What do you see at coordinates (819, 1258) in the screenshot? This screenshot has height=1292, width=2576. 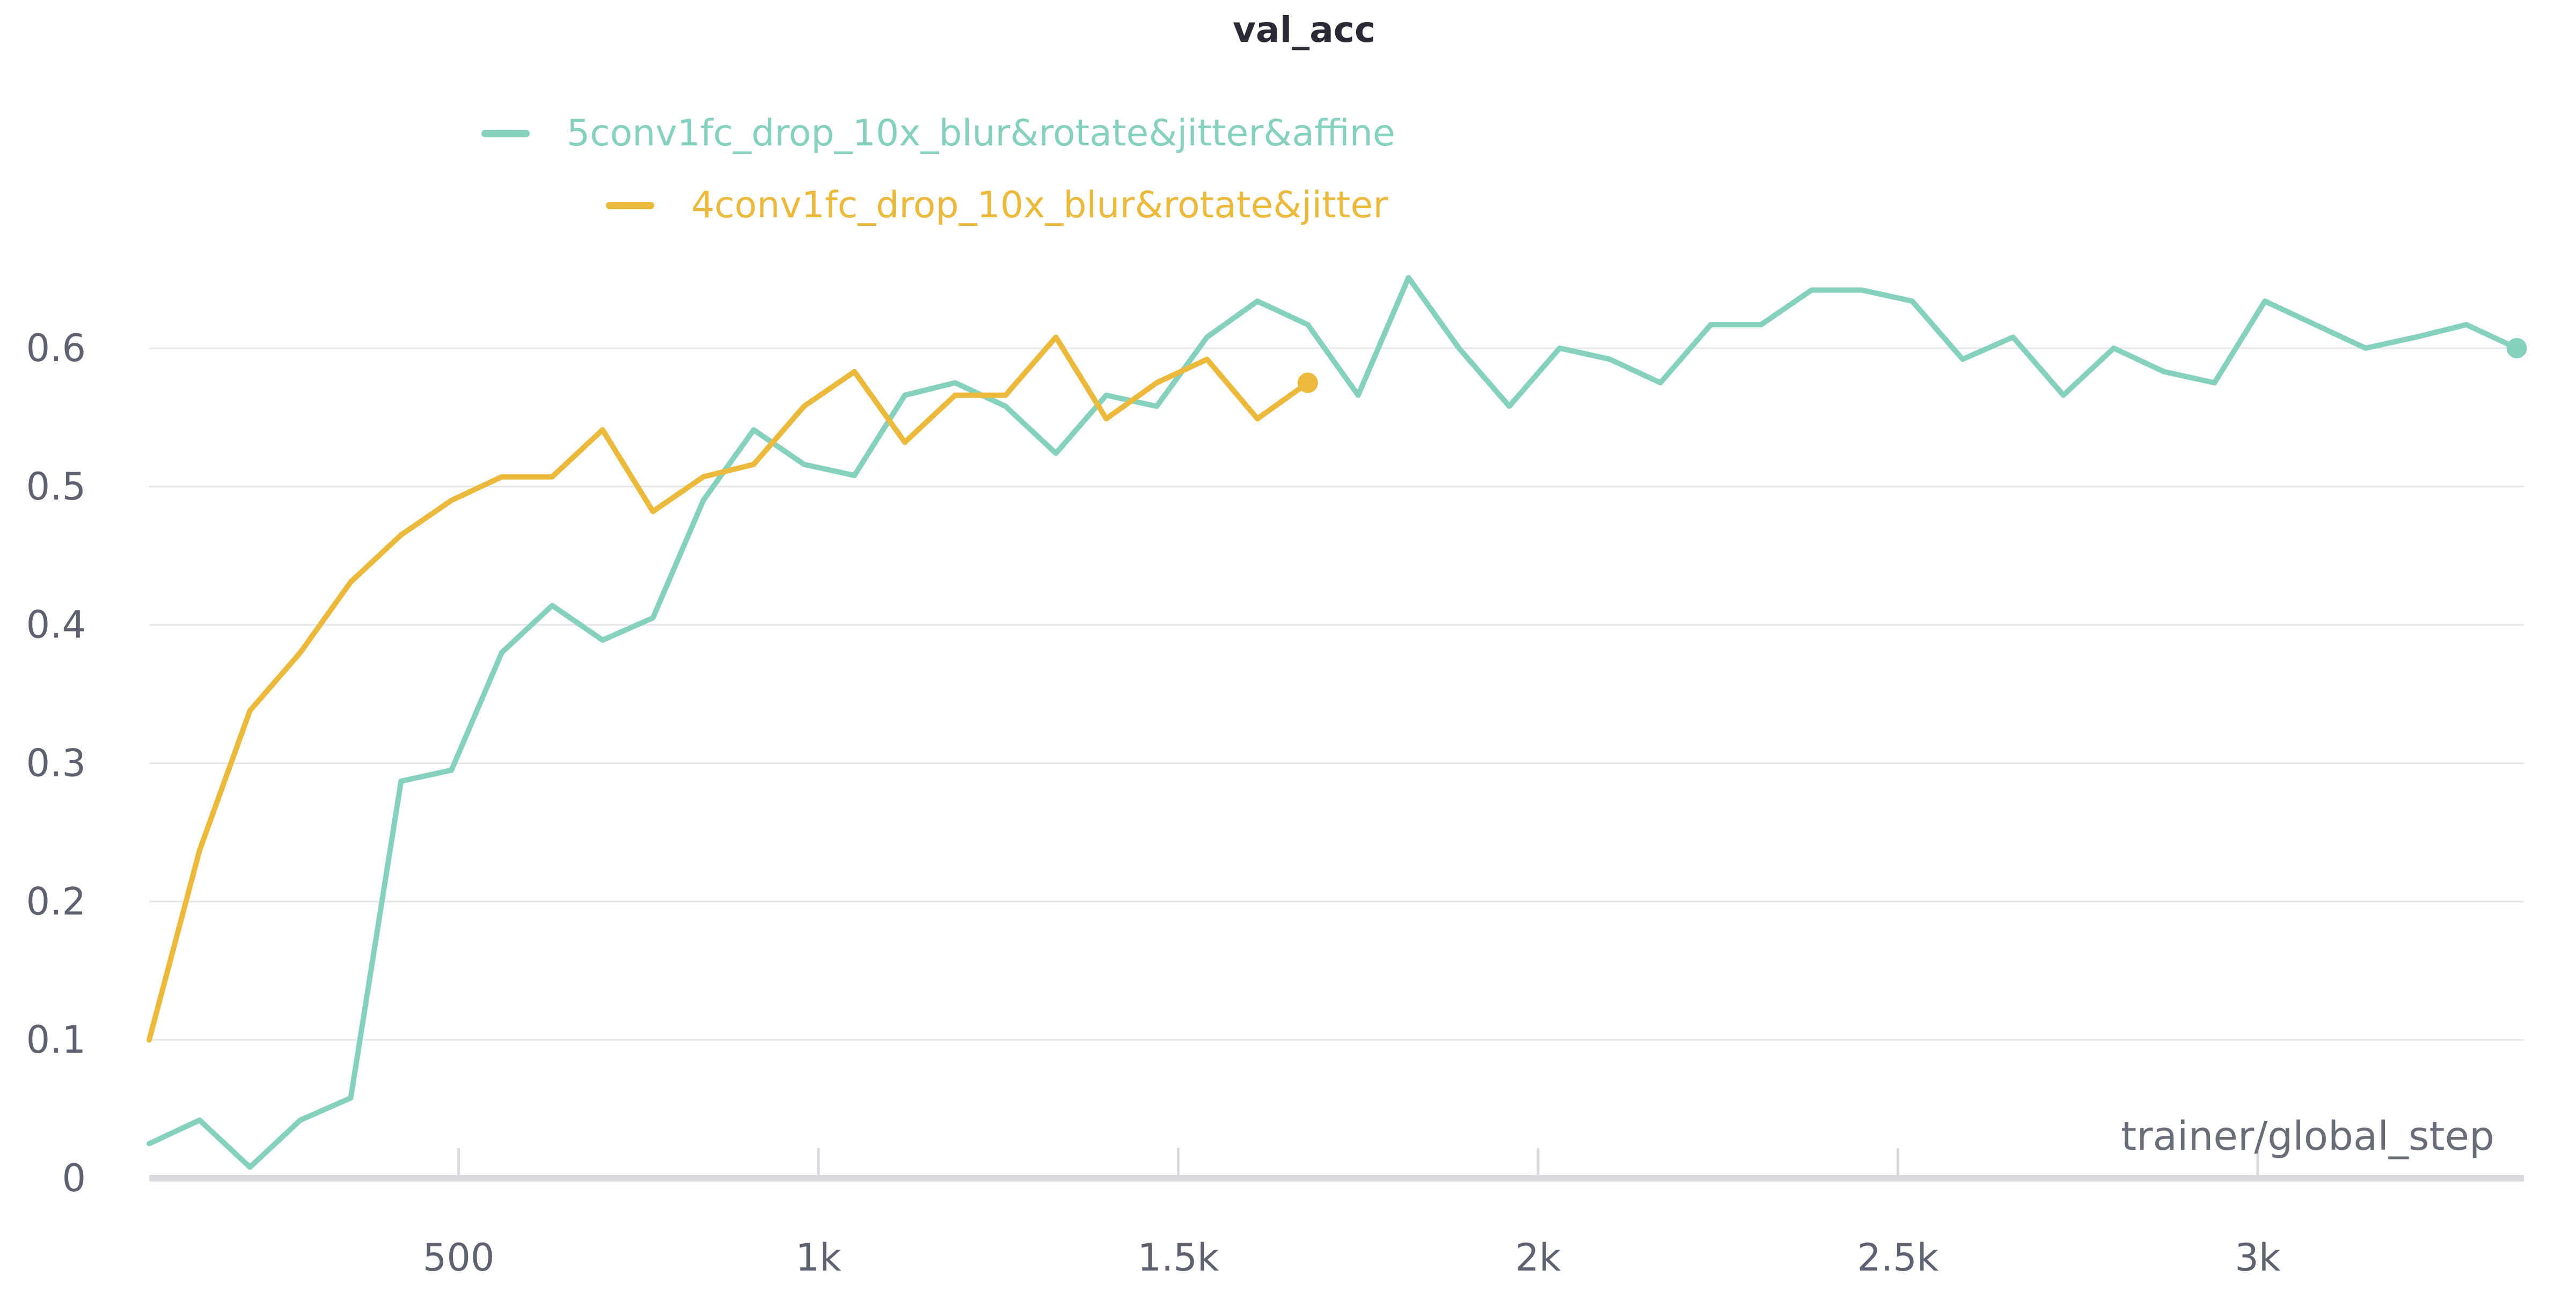 I see `x-tick-label: 1k` at bounding box center [819, 1258].